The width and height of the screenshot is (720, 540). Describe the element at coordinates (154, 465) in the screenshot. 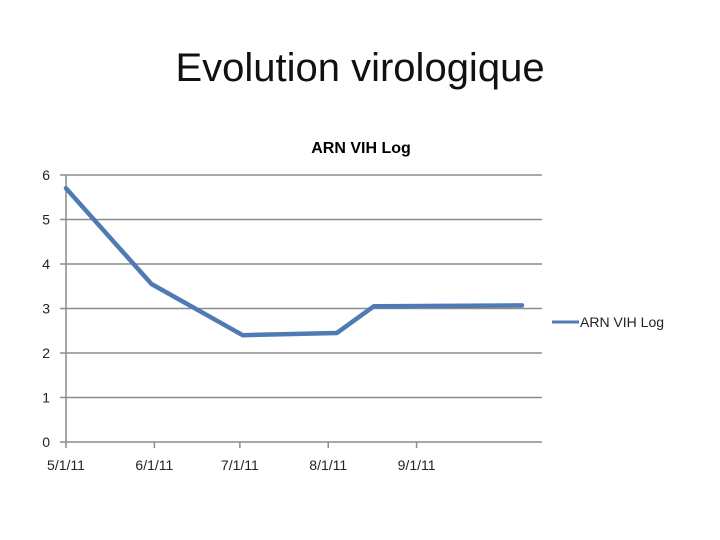

I see `x-tick-label: 6/1/11` at that location.